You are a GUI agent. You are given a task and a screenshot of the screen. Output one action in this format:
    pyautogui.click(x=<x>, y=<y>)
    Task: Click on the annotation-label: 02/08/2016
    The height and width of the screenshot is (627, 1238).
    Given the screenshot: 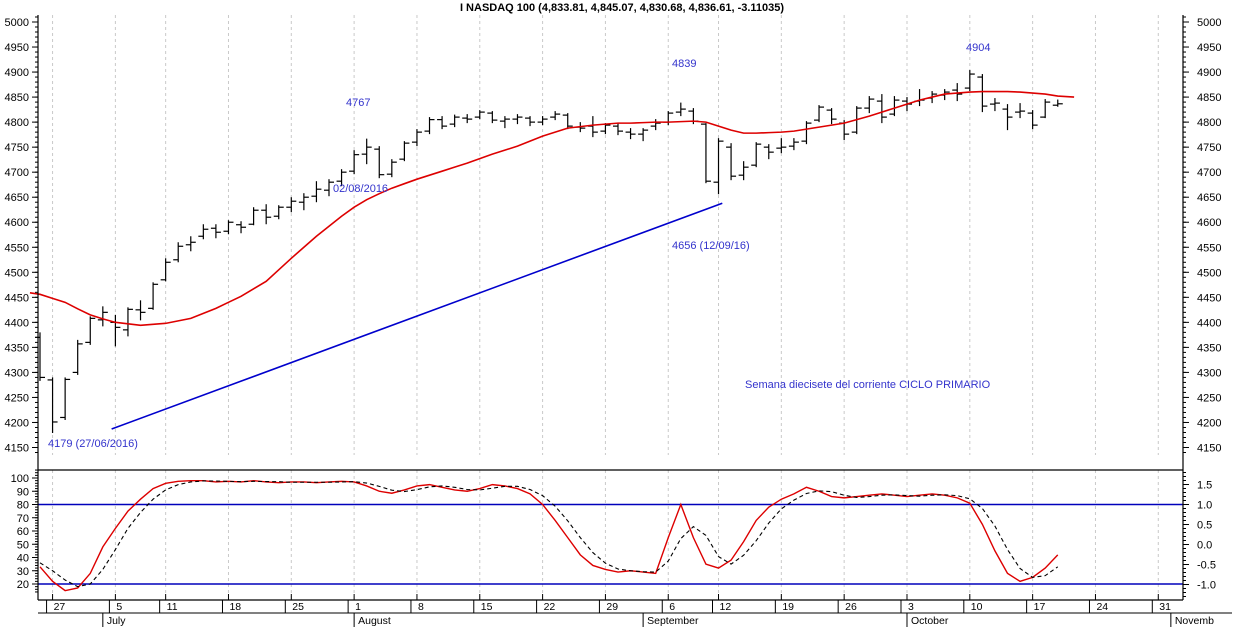 What is the action you would take?
    pyautogui.click(x=360, y=189)
    